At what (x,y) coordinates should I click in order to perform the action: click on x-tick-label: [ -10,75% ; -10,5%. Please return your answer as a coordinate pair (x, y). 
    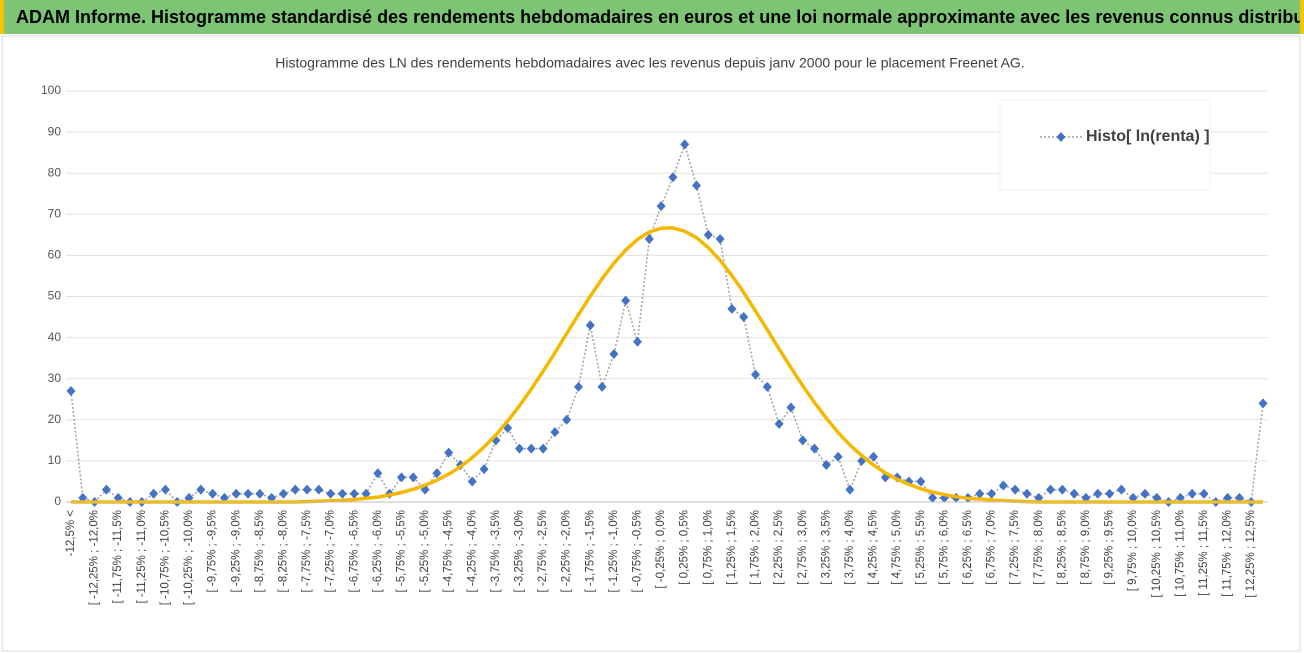
    Looking at the image, I should click on (165, 557).